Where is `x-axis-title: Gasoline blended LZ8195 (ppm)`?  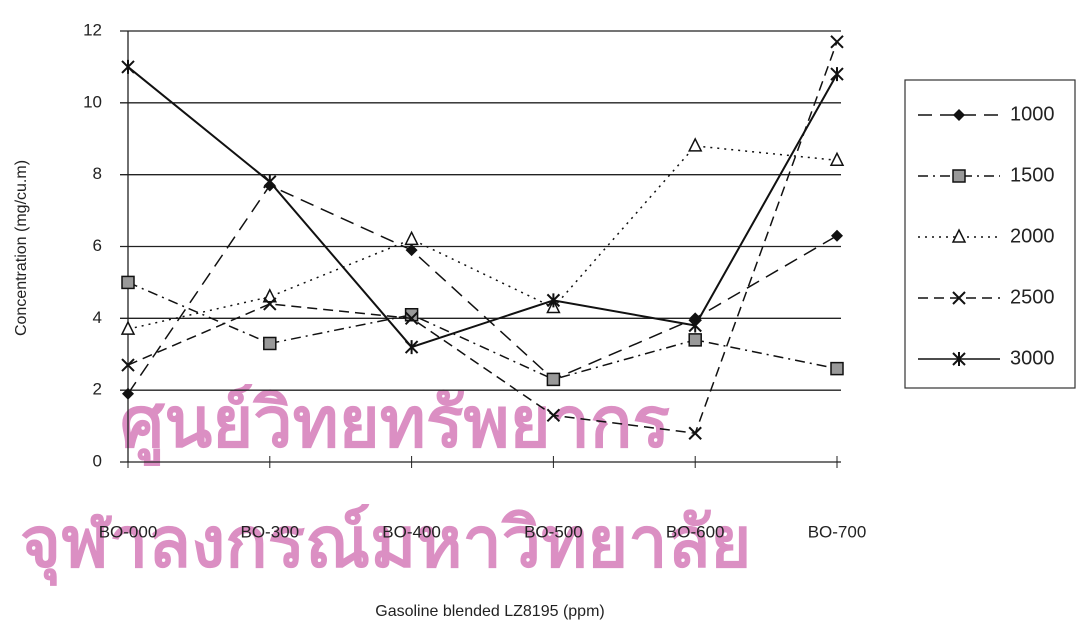 x-axis-title: Gasoline blended LZ8195 (ppm) is located at coordinates (489, 611).